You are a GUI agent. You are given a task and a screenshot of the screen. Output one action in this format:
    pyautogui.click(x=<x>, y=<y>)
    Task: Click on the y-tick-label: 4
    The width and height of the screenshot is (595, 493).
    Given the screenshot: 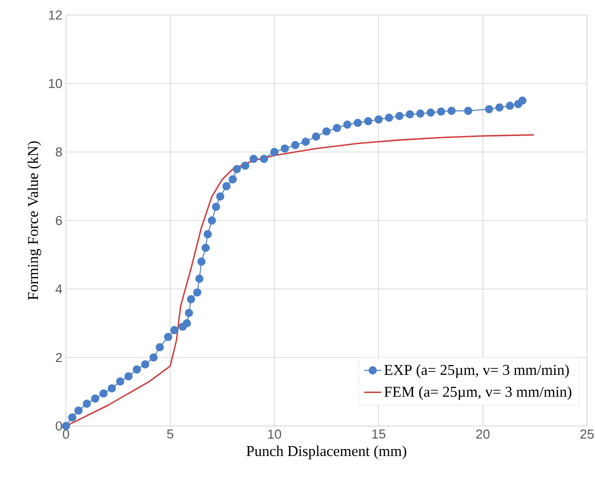 What is the action you would take?
    pyautogui.click(x=59, y=289)
    